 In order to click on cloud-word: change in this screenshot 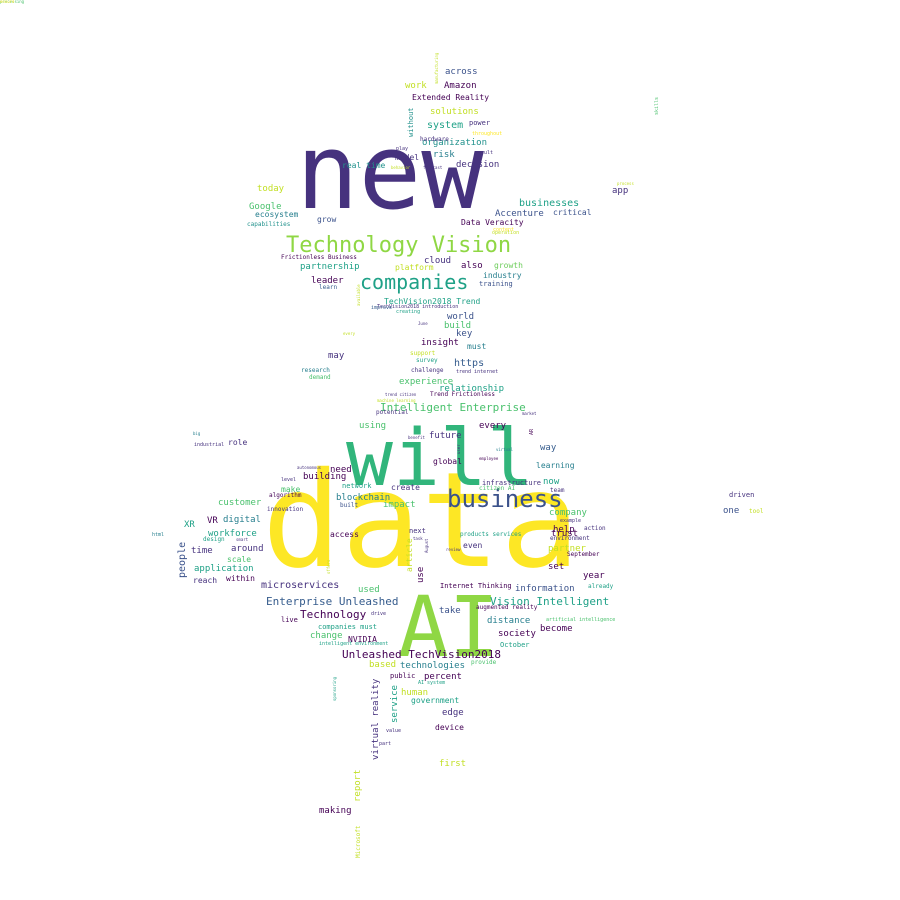, I will do `click(326, 636)`.